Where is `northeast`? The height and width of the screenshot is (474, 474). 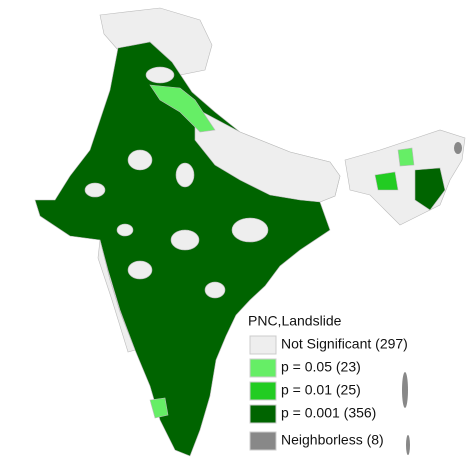
northeast is located at coordinates (405, 177).